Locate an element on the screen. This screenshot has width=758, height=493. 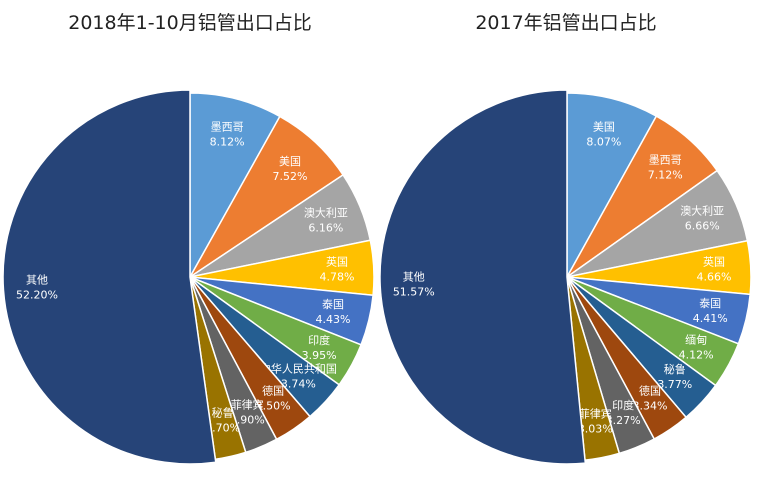
slice-percent-泰国: 4.41% is located at coordinates (710, 318).